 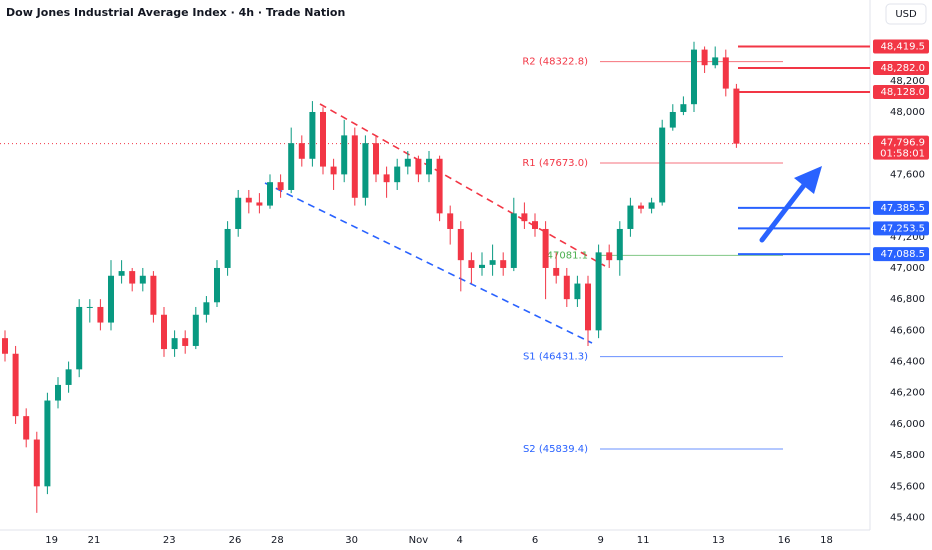 I want to click on currency-button, so click(x=906, y=14).